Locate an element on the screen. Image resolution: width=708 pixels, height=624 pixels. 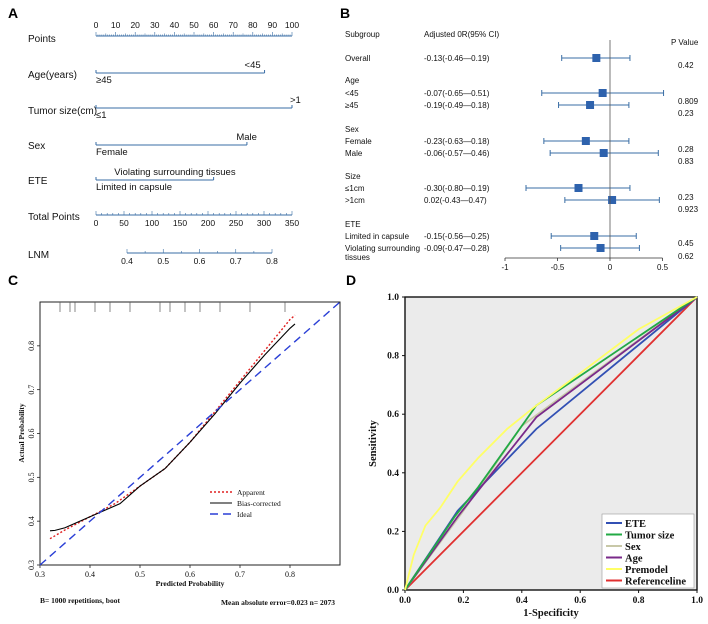
roc-y-axis-label: Sensitivity is located at coordinates (373, 442).